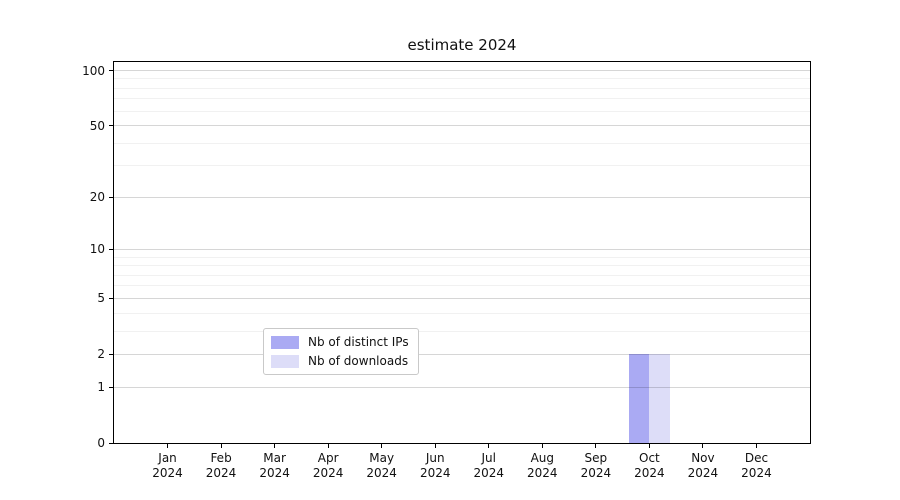  Describe the element at coordinates (221, 458) in the screenshot. I see `x-tick-label-month: Feb` at that location.